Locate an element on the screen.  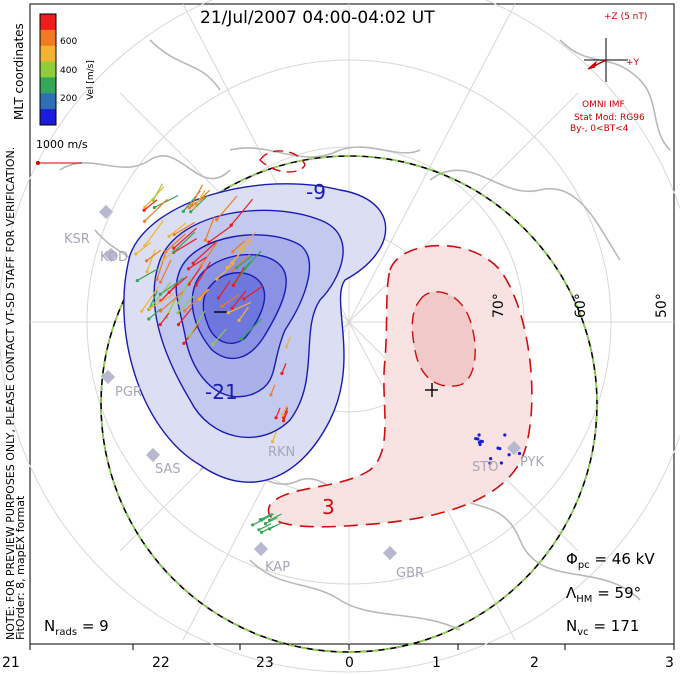
colorbar-title: Vel [m/s] is located at coordinates (91, 80).